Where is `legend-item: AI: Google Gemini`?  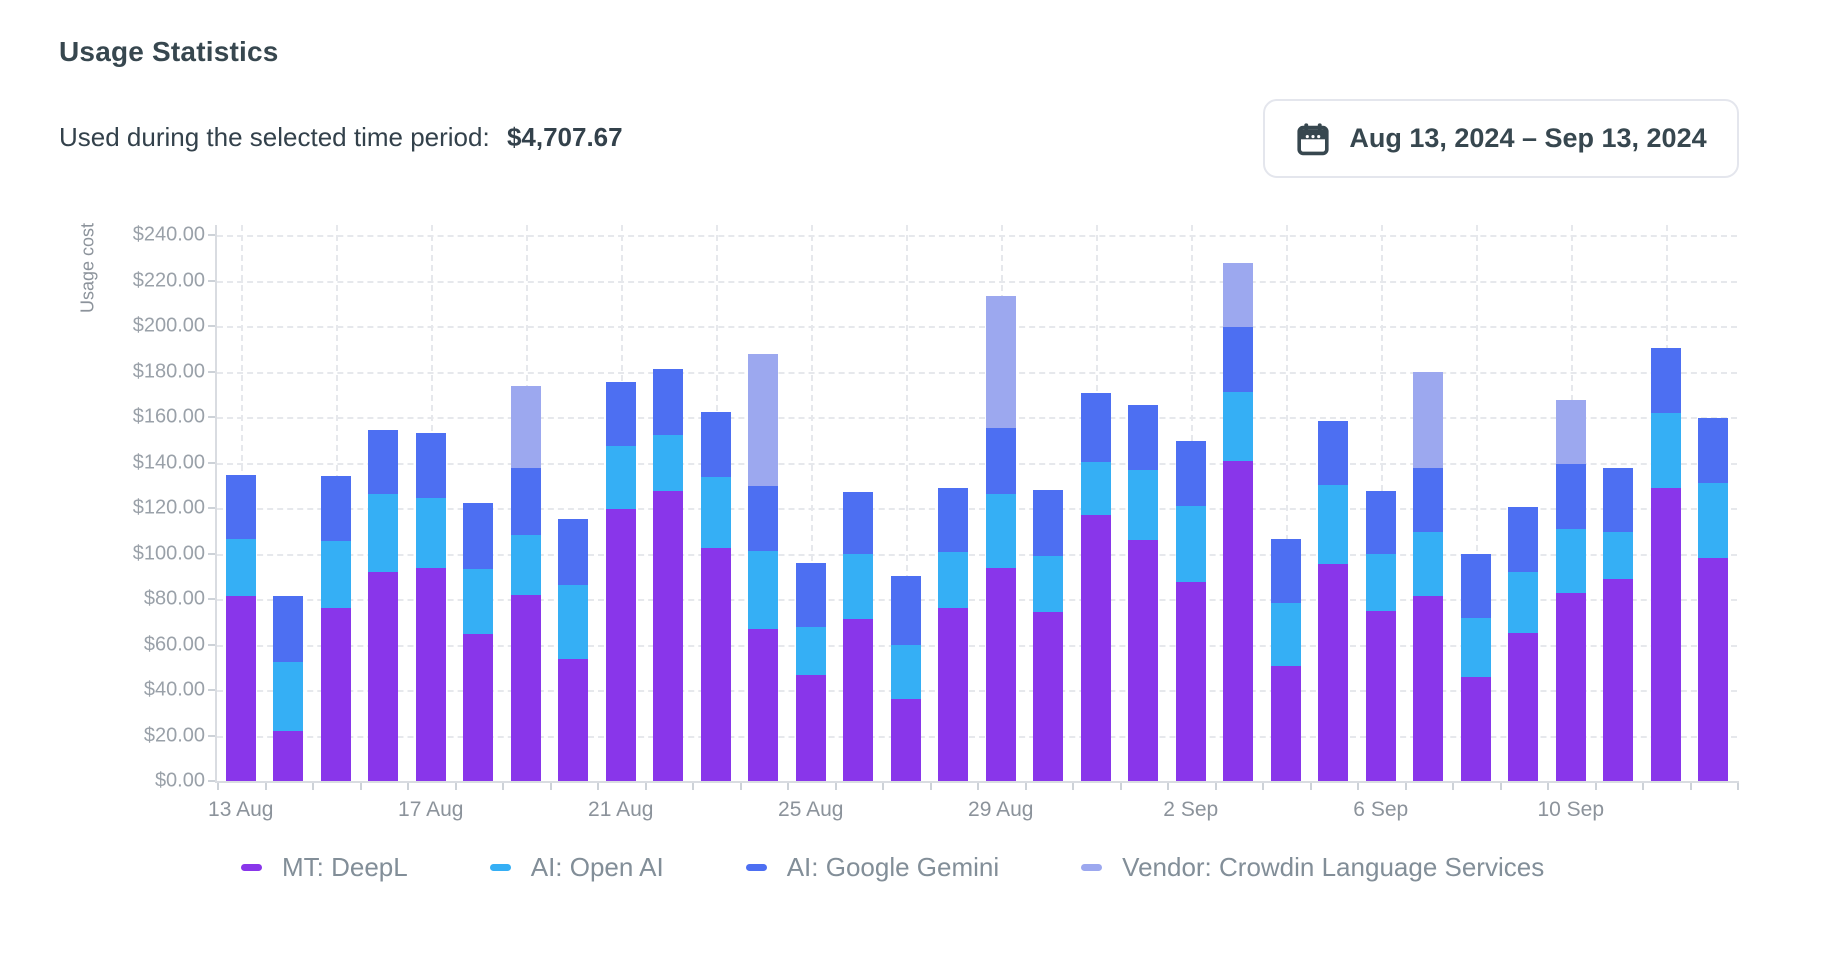
legend-item: AI: Google Gemini is located at coordinates (872, 867).